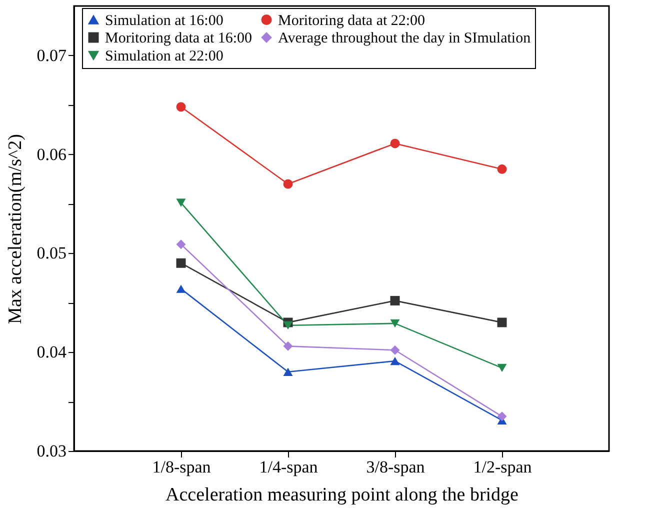  Describe the element at coordinates (15, 229) in the screenshot. I see `y-axis-title: Max acceleration(m/s^2)` at that location.